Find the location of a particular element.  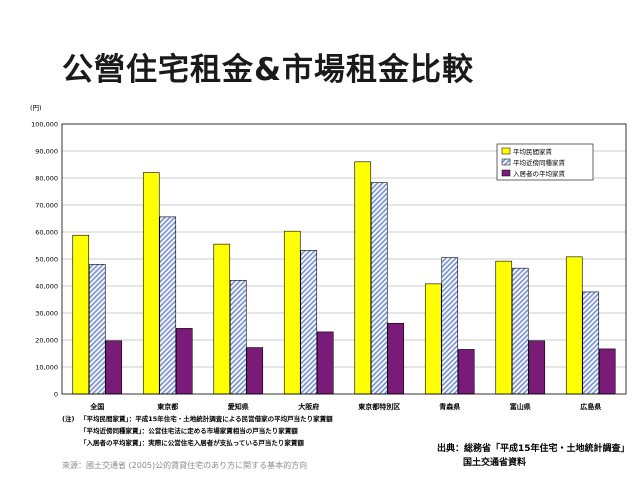

category-label: 富山県 is located at coordinates (520, 406).